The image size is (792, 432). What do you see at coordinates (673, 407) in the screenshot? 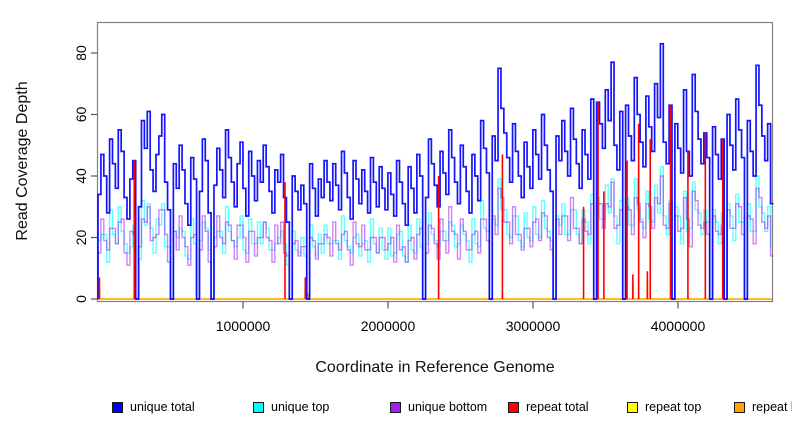
I see `legend-label: repeat top` at bounding box center [673, 407].